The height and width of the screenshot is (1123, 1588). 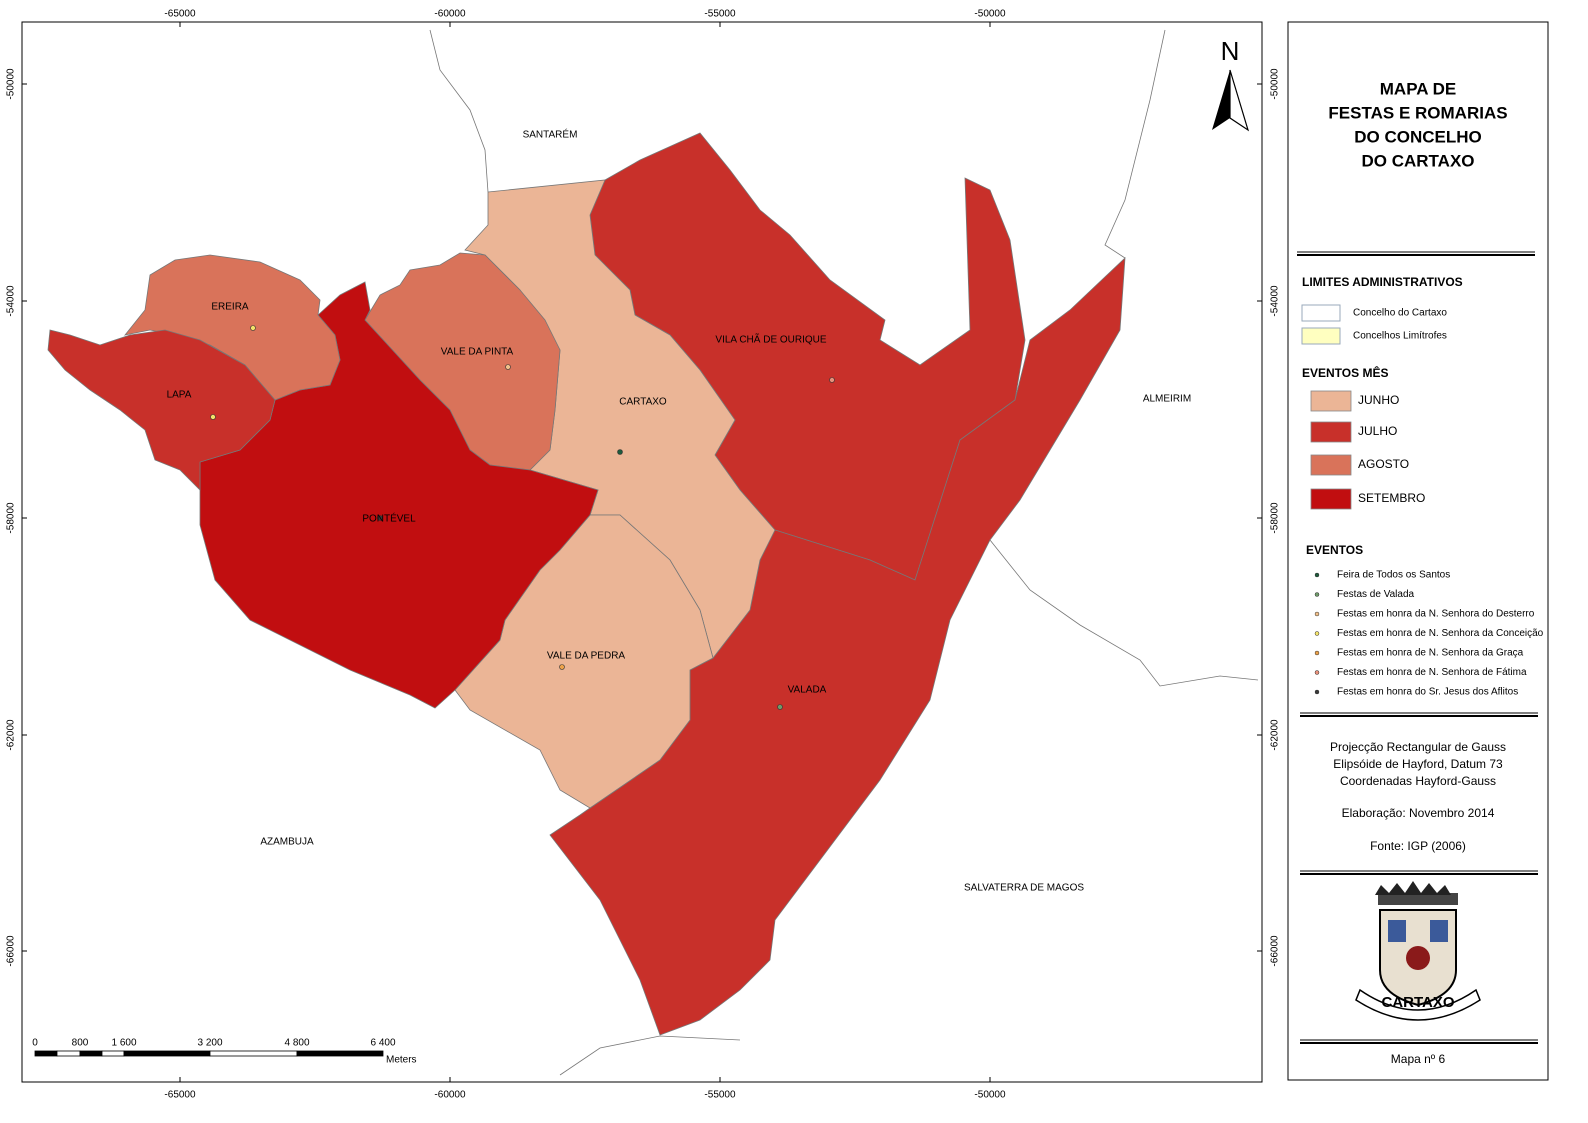 I want to click on crown-top, so click(x=1413, y=888).